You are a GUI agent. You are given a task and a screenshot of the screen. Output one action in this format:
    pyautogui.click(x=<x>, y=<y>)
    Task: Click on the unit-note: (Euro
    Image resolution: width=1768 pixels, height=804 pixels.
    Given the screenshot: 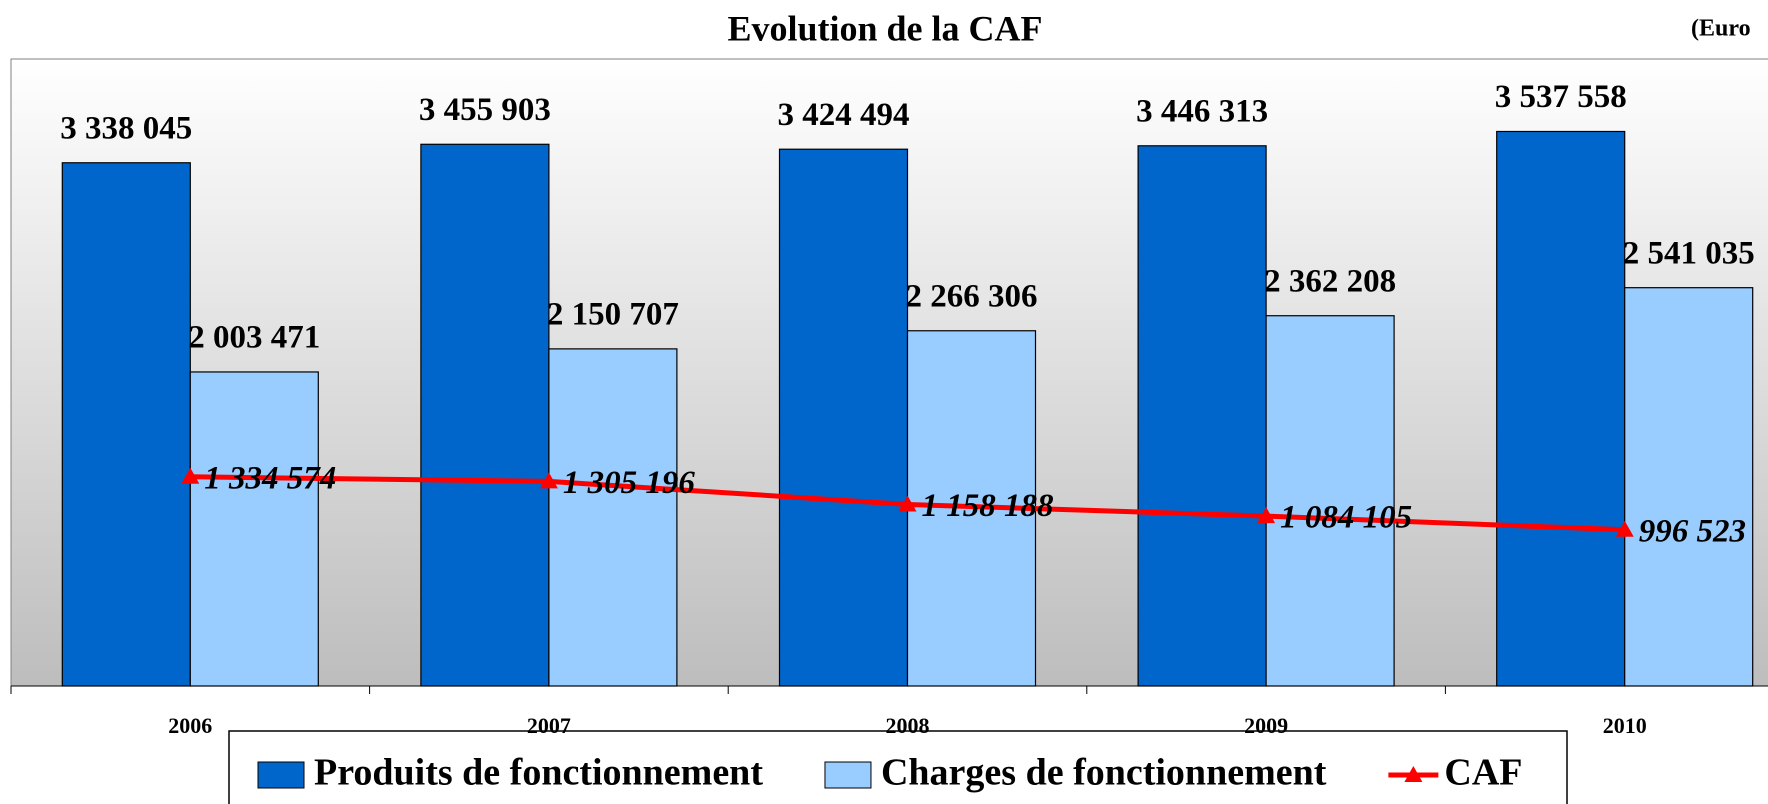 What is the action you would take?
    pyautogui.click(x=1721, y=29)
    